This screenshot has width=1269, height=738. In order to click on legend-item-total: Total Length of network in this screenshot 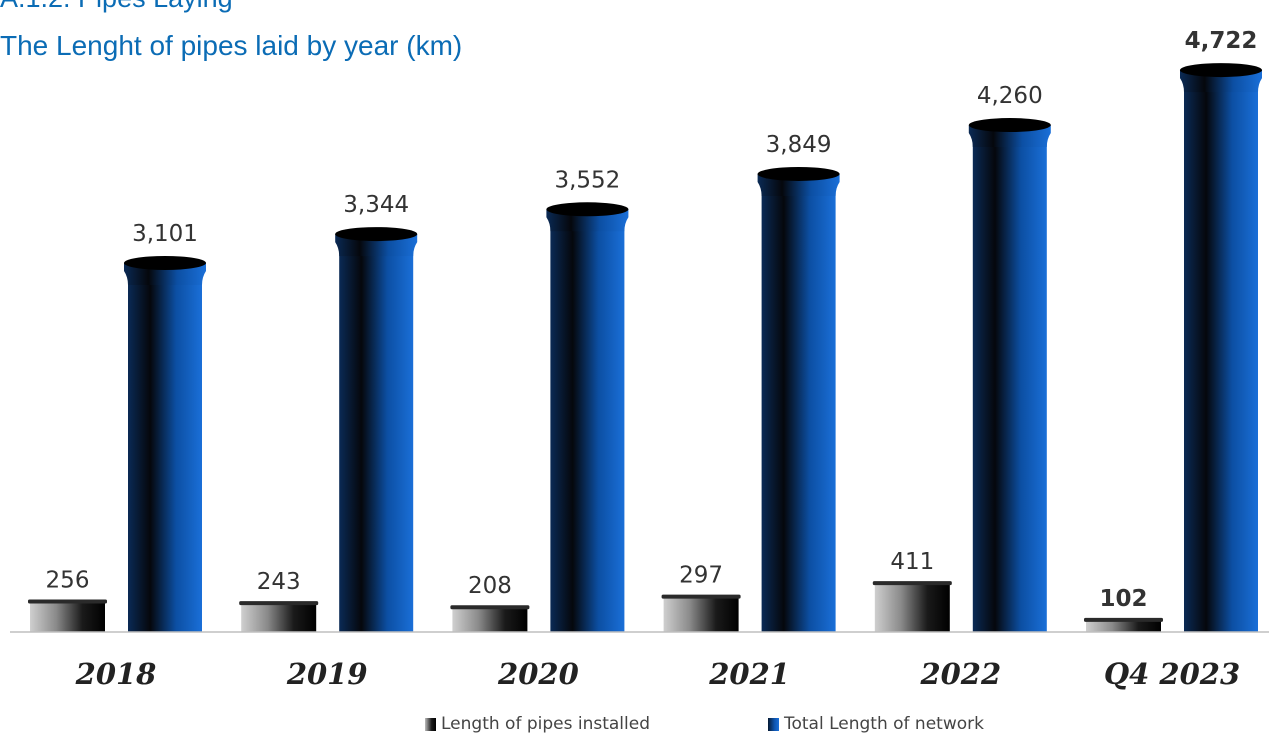, I will do `click(876, 724)`.